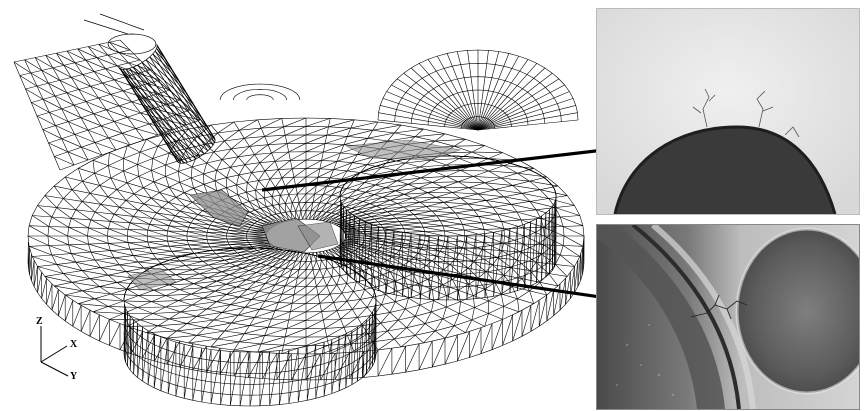 The width and height of the screenshot is (864, 411). I want to click on right-cylinder-mesh, so click(448, 228).